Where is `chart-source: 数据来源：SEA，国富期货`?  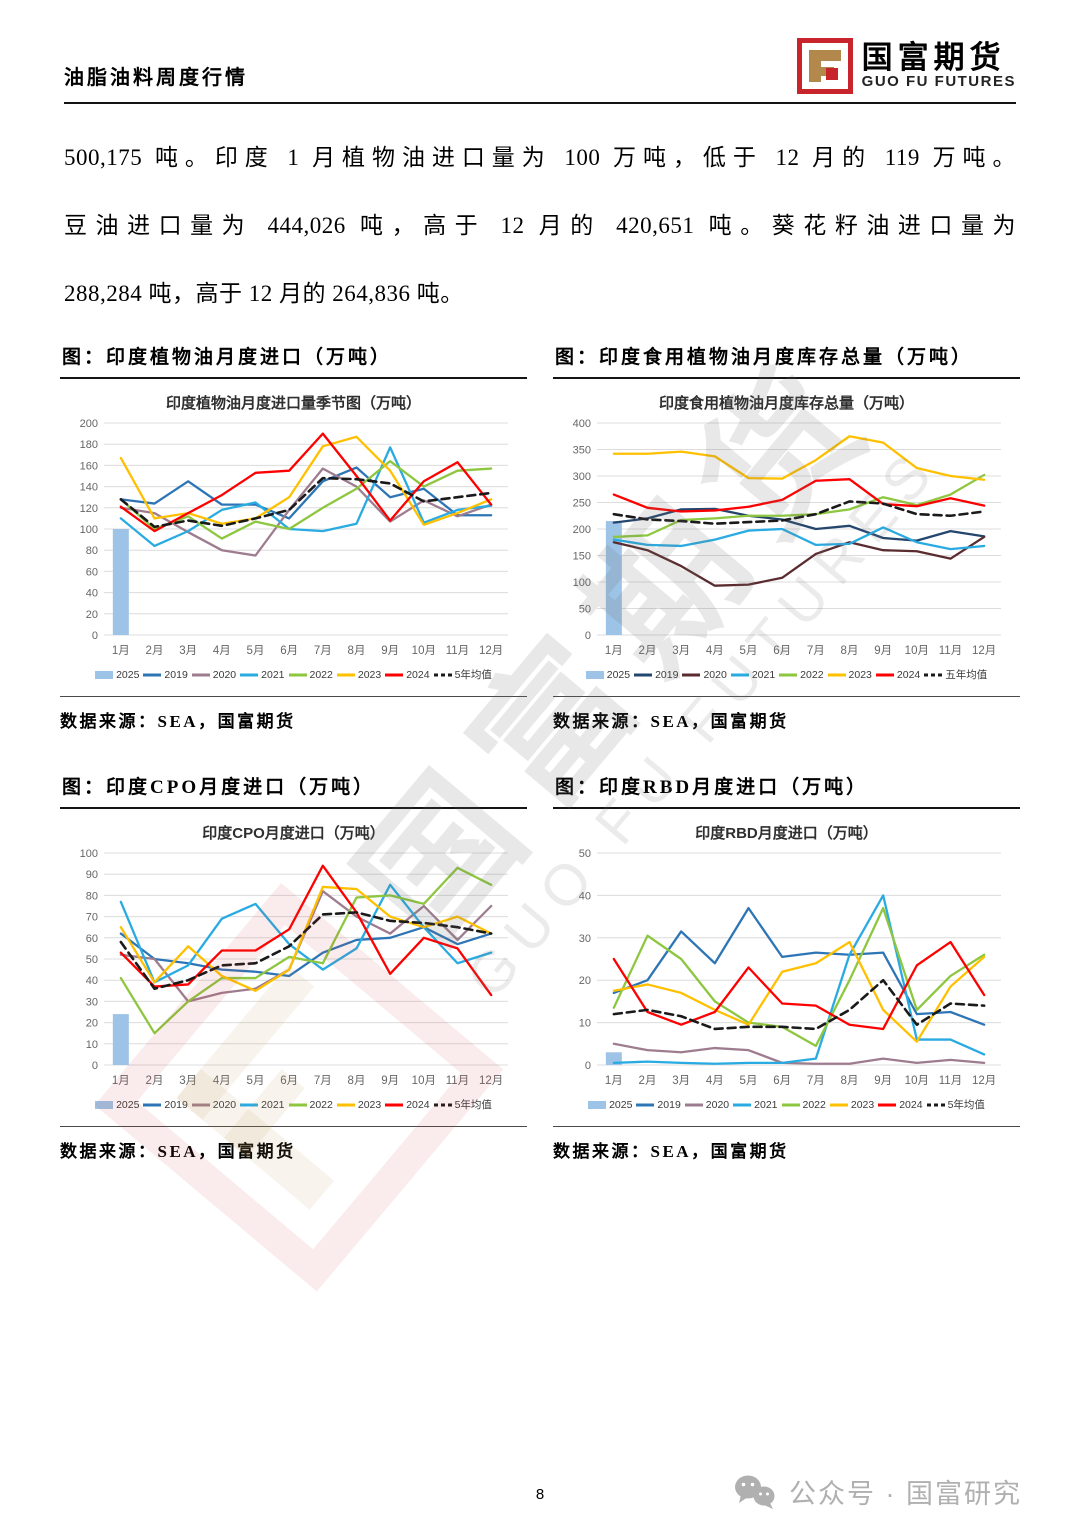 chart-source: 数据来源：SEA，国富期货 is located at coordinates (293, 1144).